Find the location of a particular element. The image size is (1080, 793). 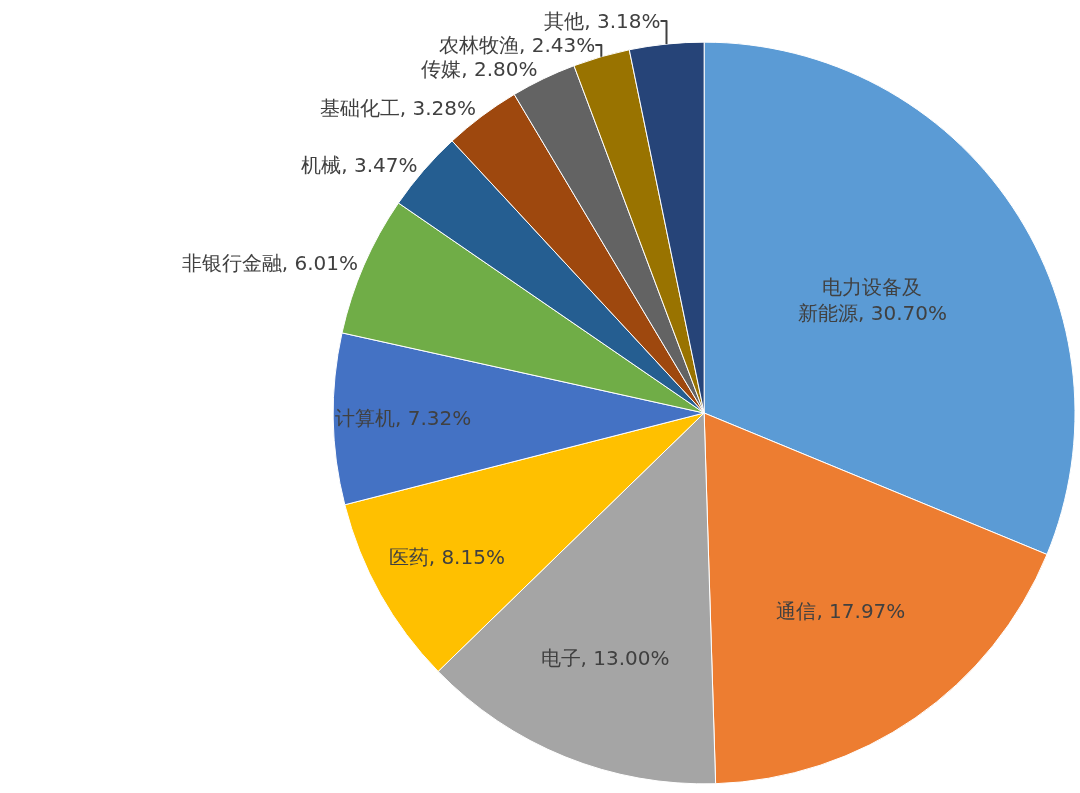

slice-label: 传媒, 2.80% is located at coordinates (479, 68).